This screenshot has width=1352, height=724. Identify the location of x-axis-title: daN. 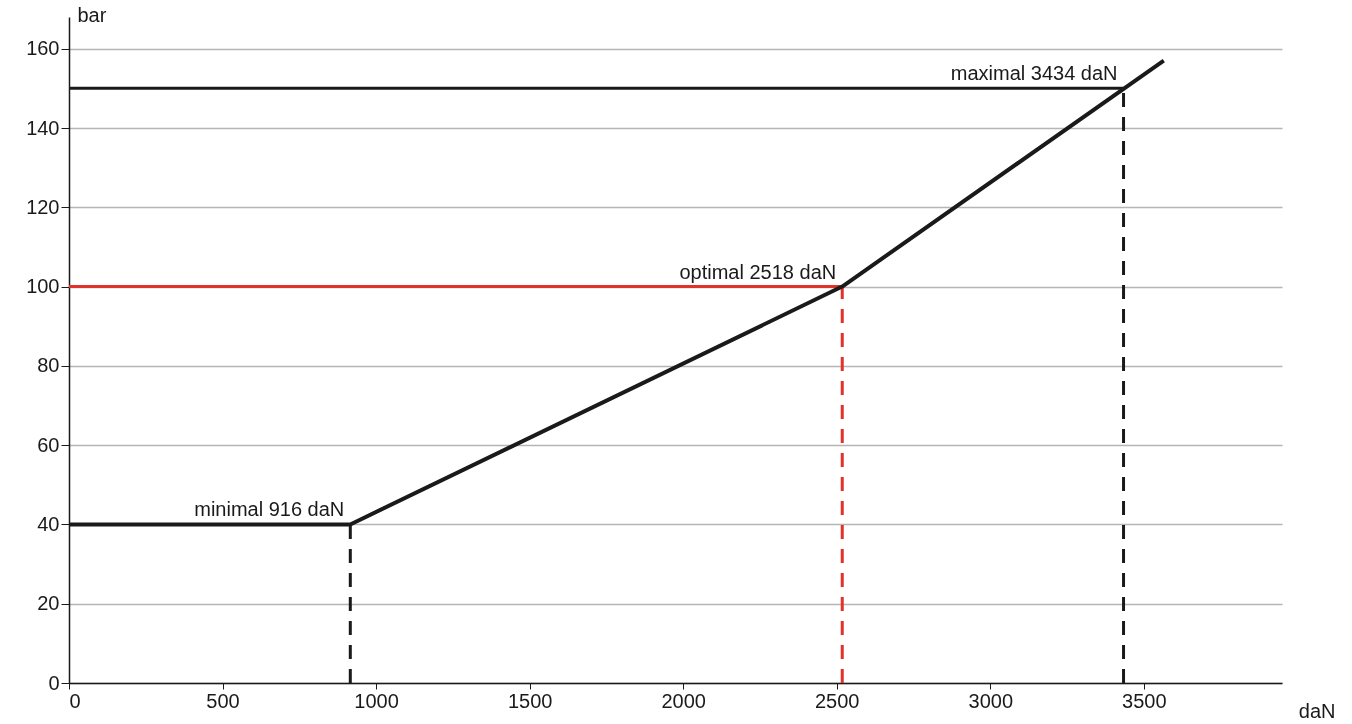
(1317, 710).